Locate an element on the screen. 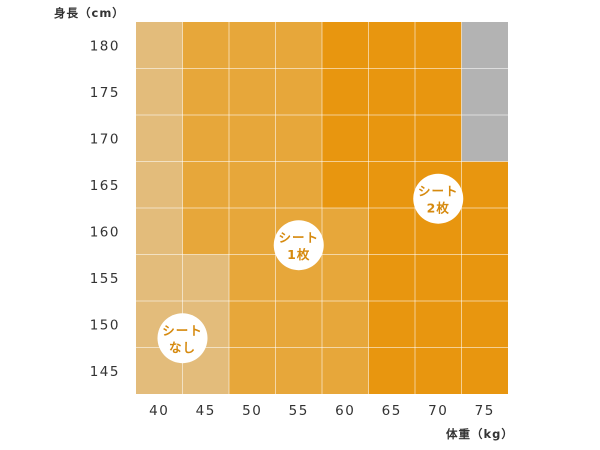 This screenshot has width=600, height=450. y-tick-label: 145 is located at coordinates (105, 372).